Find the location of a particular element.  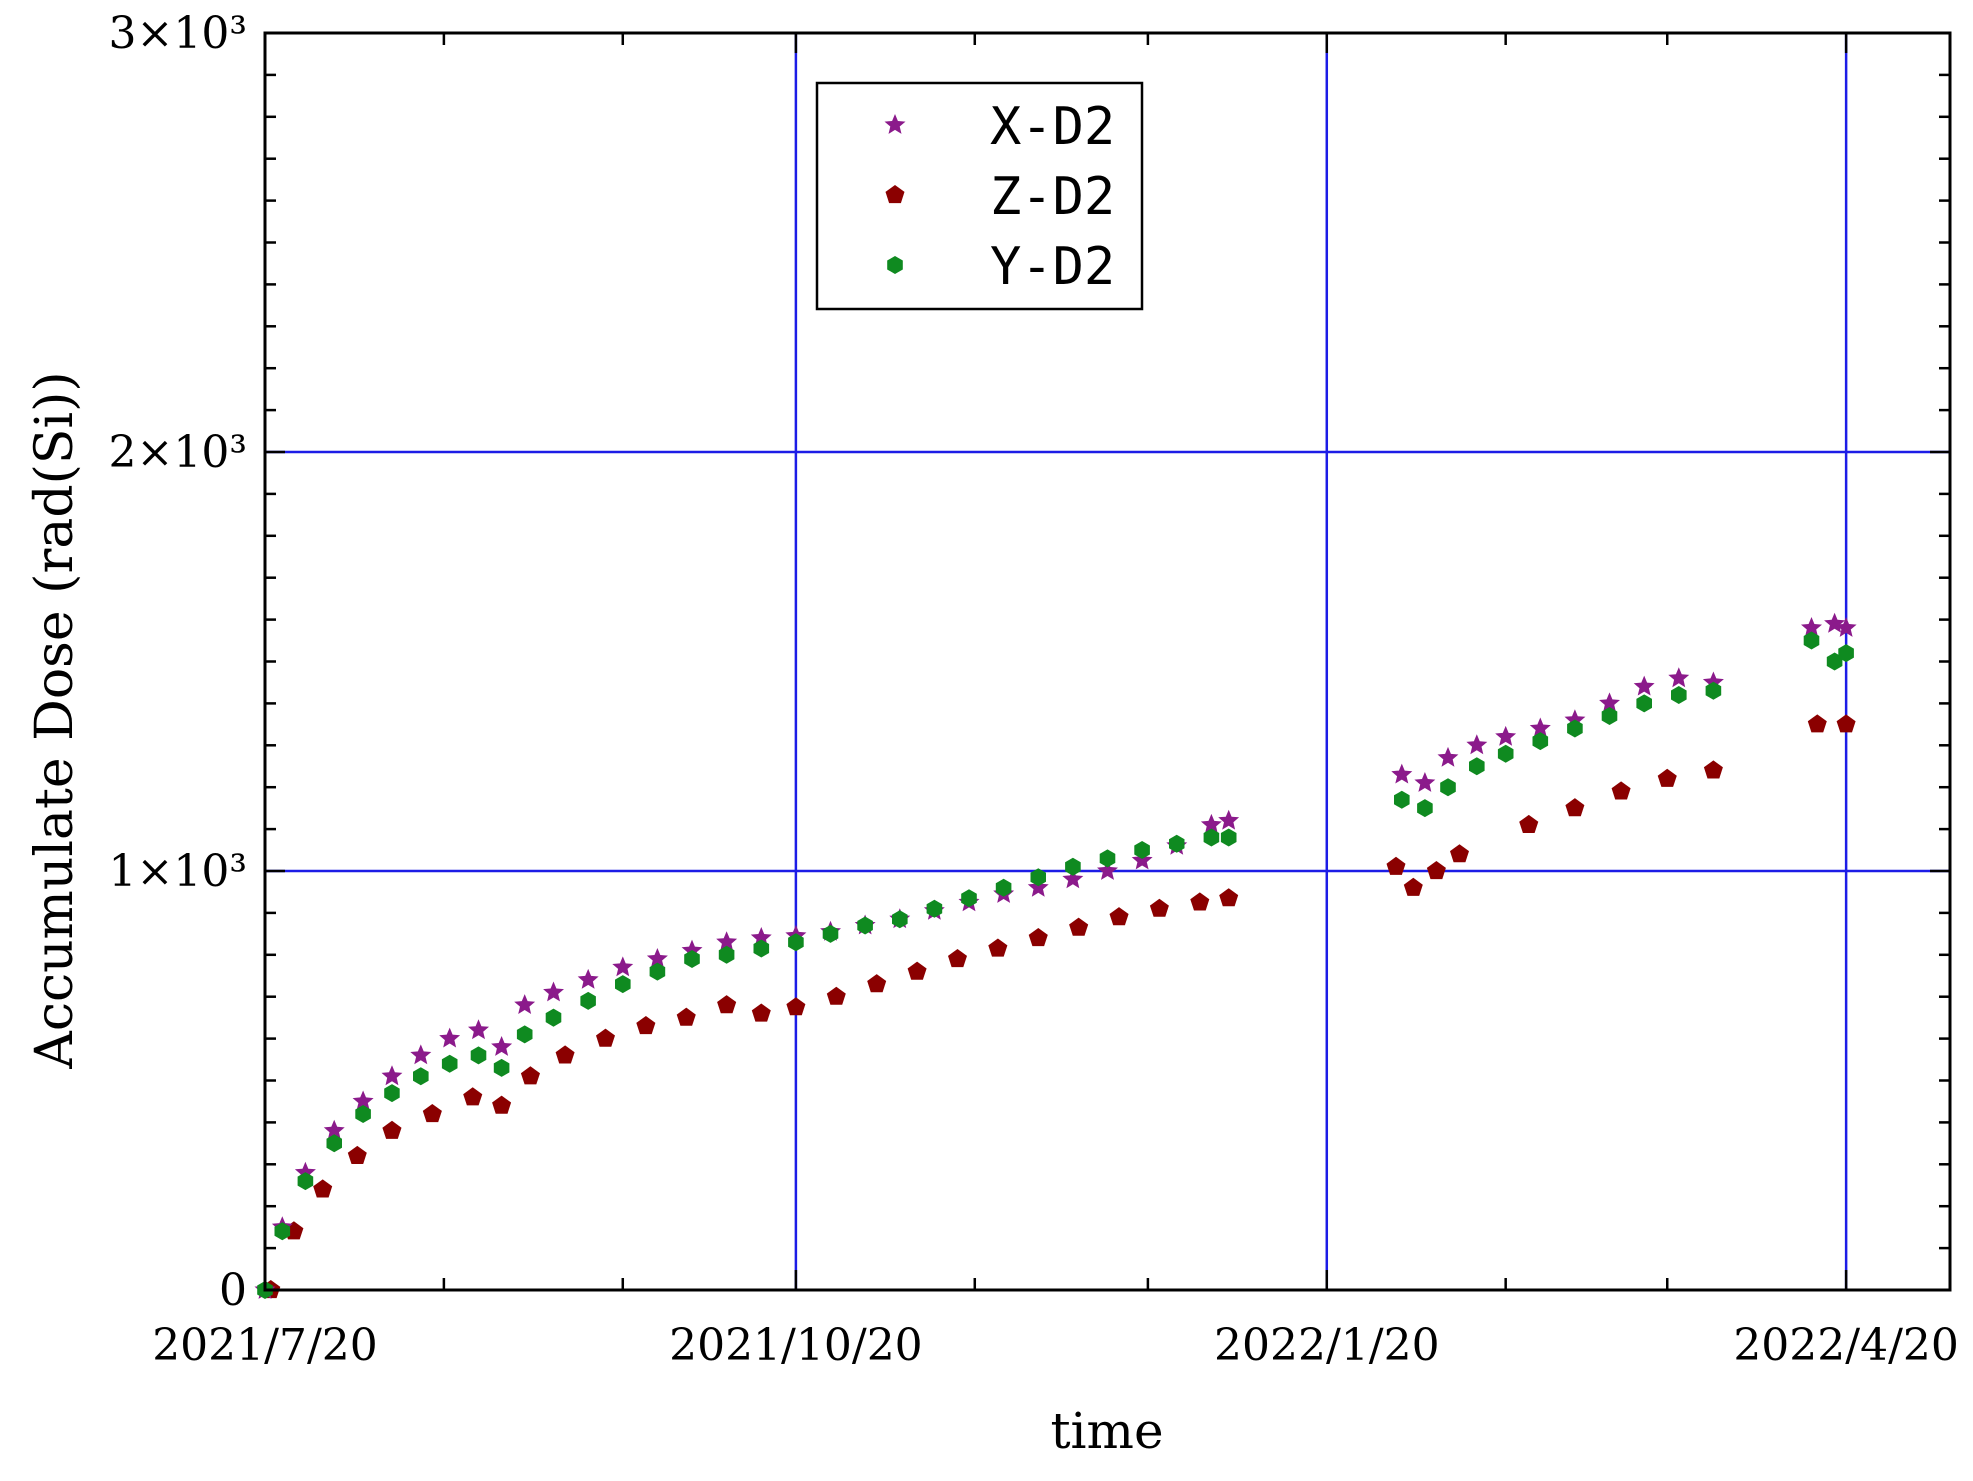

x-axis-title: time is located at coordinates (1106, 1431).